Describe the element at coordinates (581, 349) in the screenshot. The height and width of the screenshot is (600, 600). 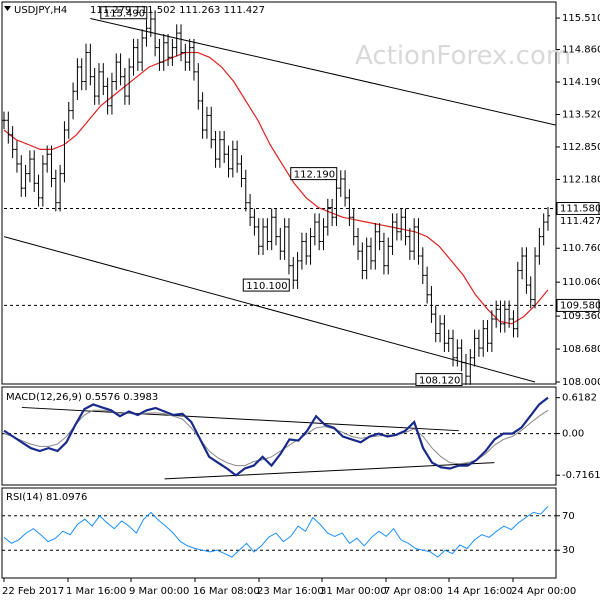
I see `price-ytick-label: 108.680` at that location.